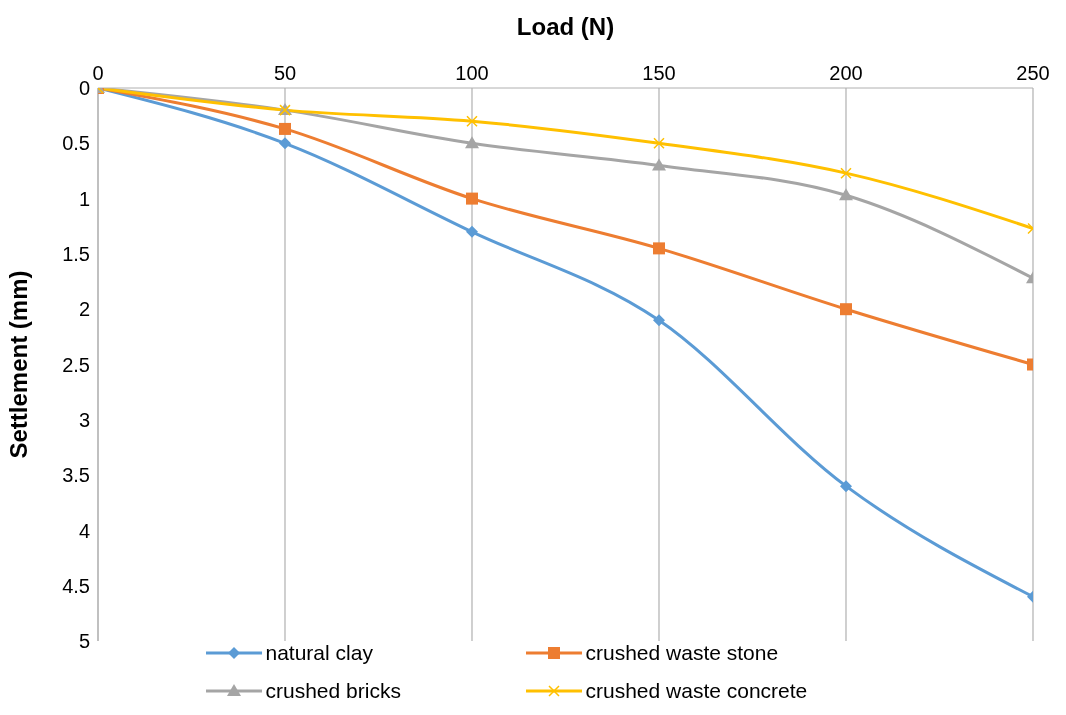 The width and height of the screenshot is (1066, 715). What do you see at coordinates (84, 88) in the screenshot?
I see `y-tick-label: 0` at bounding box center [84, 88].